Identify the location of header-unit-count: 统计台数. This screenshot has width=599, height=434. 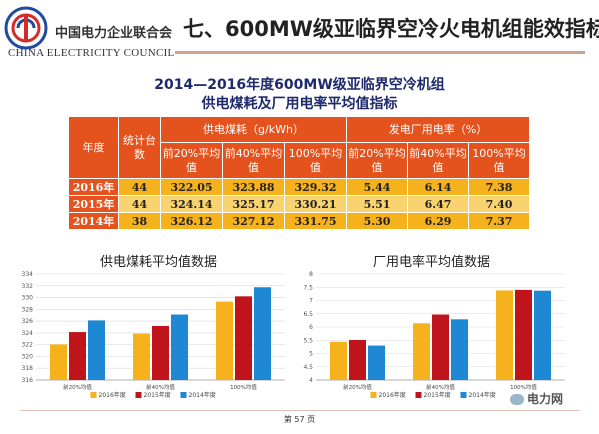
(139, 147).